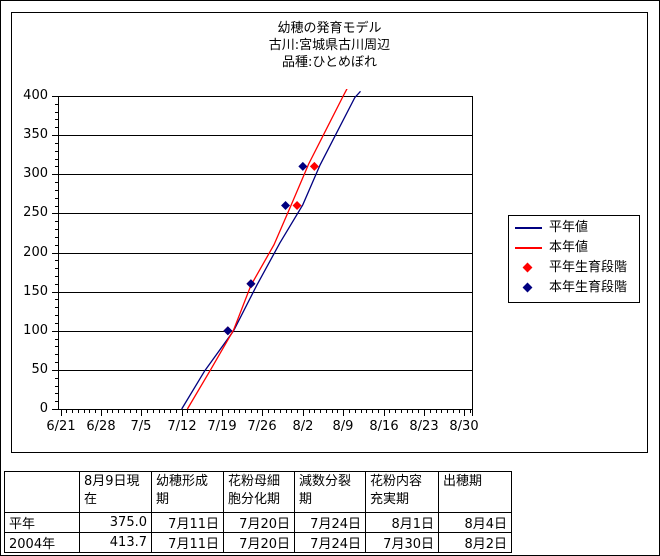 Image resolution: width=660 pixels, height=556 pixels. I want to click on y-tick-label: 250, so click(35, 212).